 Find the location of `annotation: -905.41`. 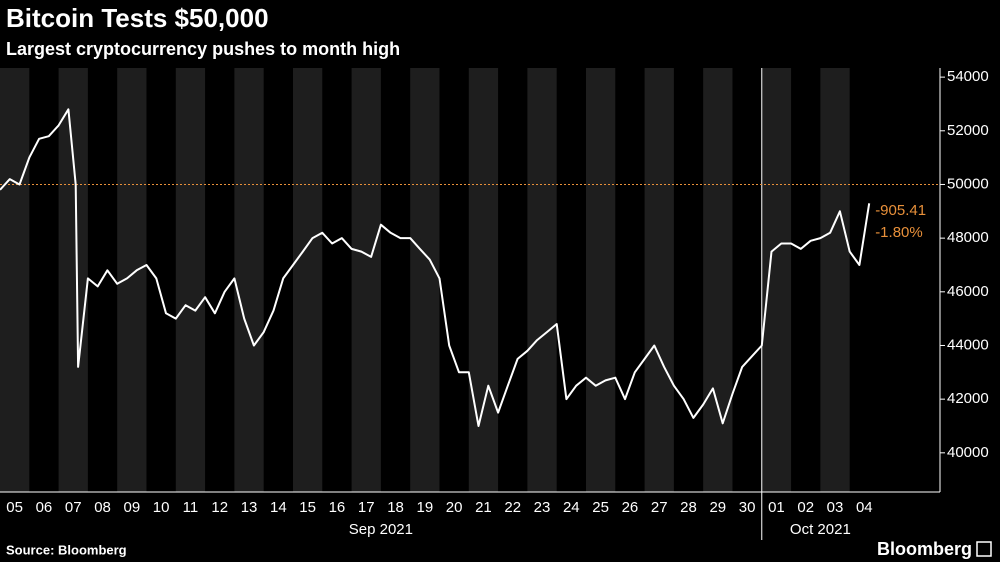

annotation: -905.41 is located at coordinates (900, 210).